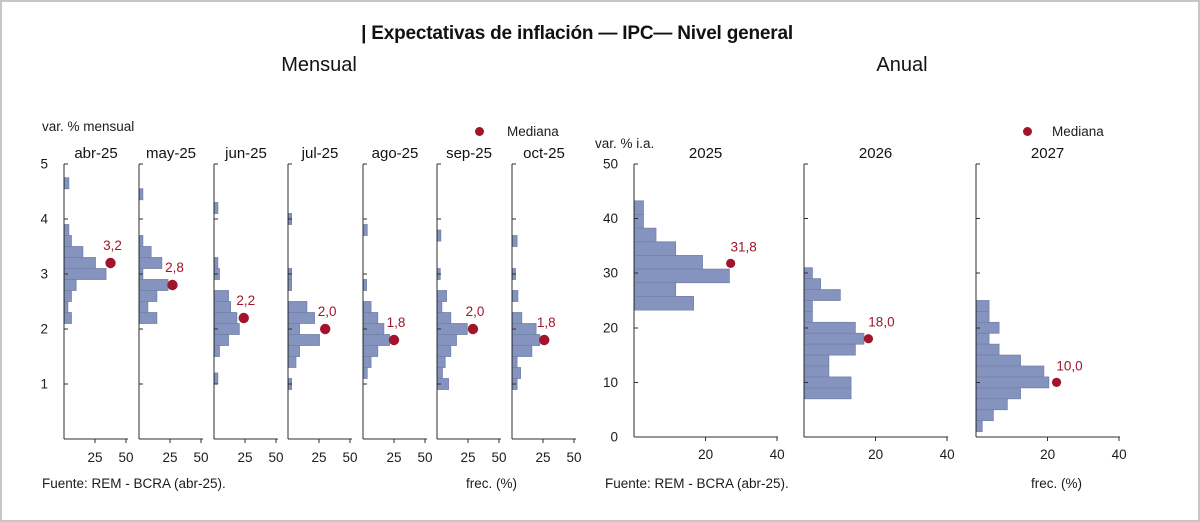  Describe the element at coordinates (98, 305) in the screenshot. I see `panel-abr-25: 25 50 abr-25 3,2` at that location.